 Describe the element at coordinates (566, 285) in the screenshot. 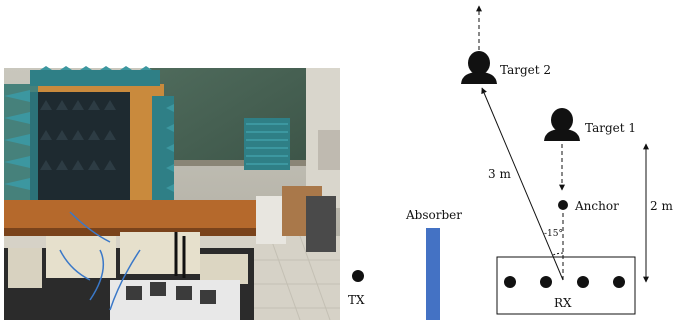

I see `rx-box` at that location.